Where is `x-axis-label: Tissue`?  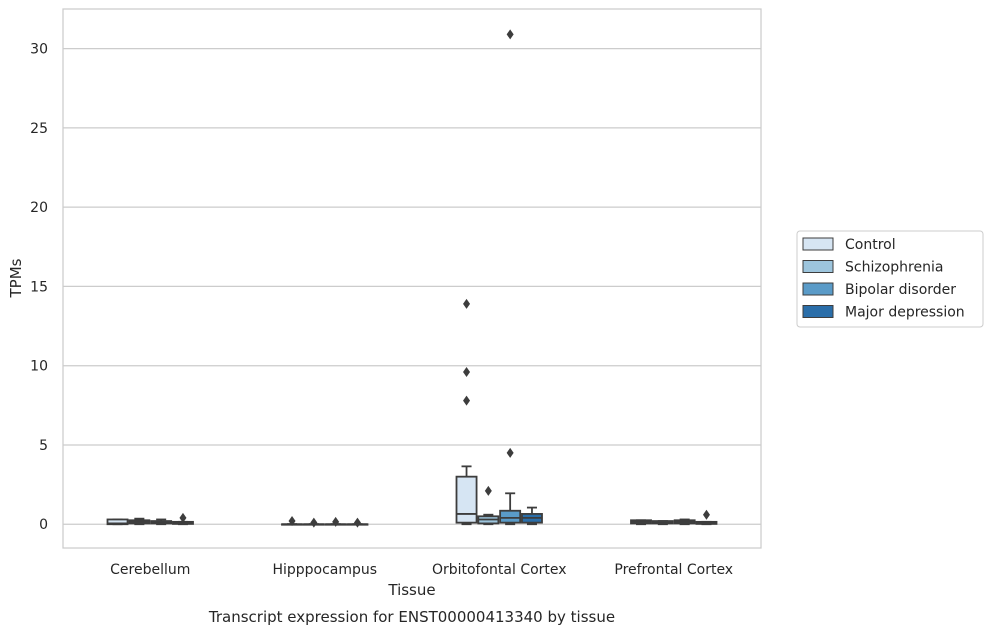
x-axis-label: Tissue is located at coordinates (411, 590).